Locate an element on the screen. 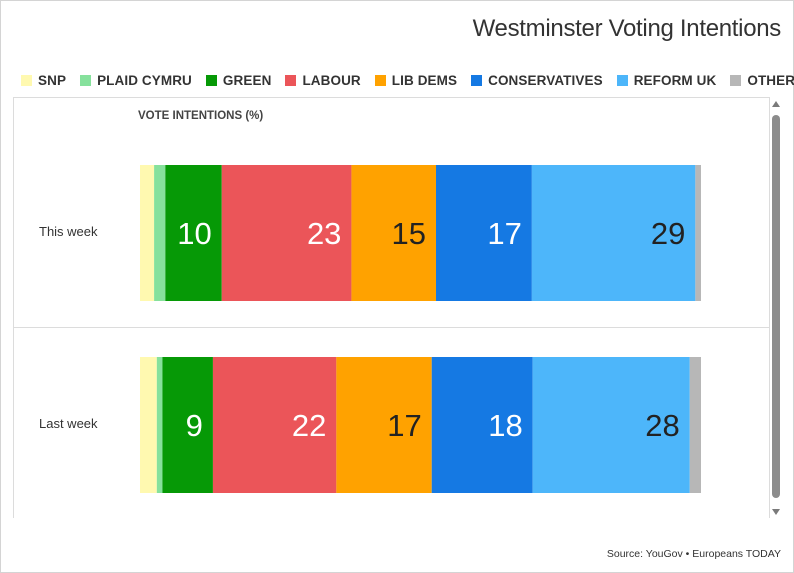  data-label-this-week-reform-uk: 29 is located at coordinates (668, 233).